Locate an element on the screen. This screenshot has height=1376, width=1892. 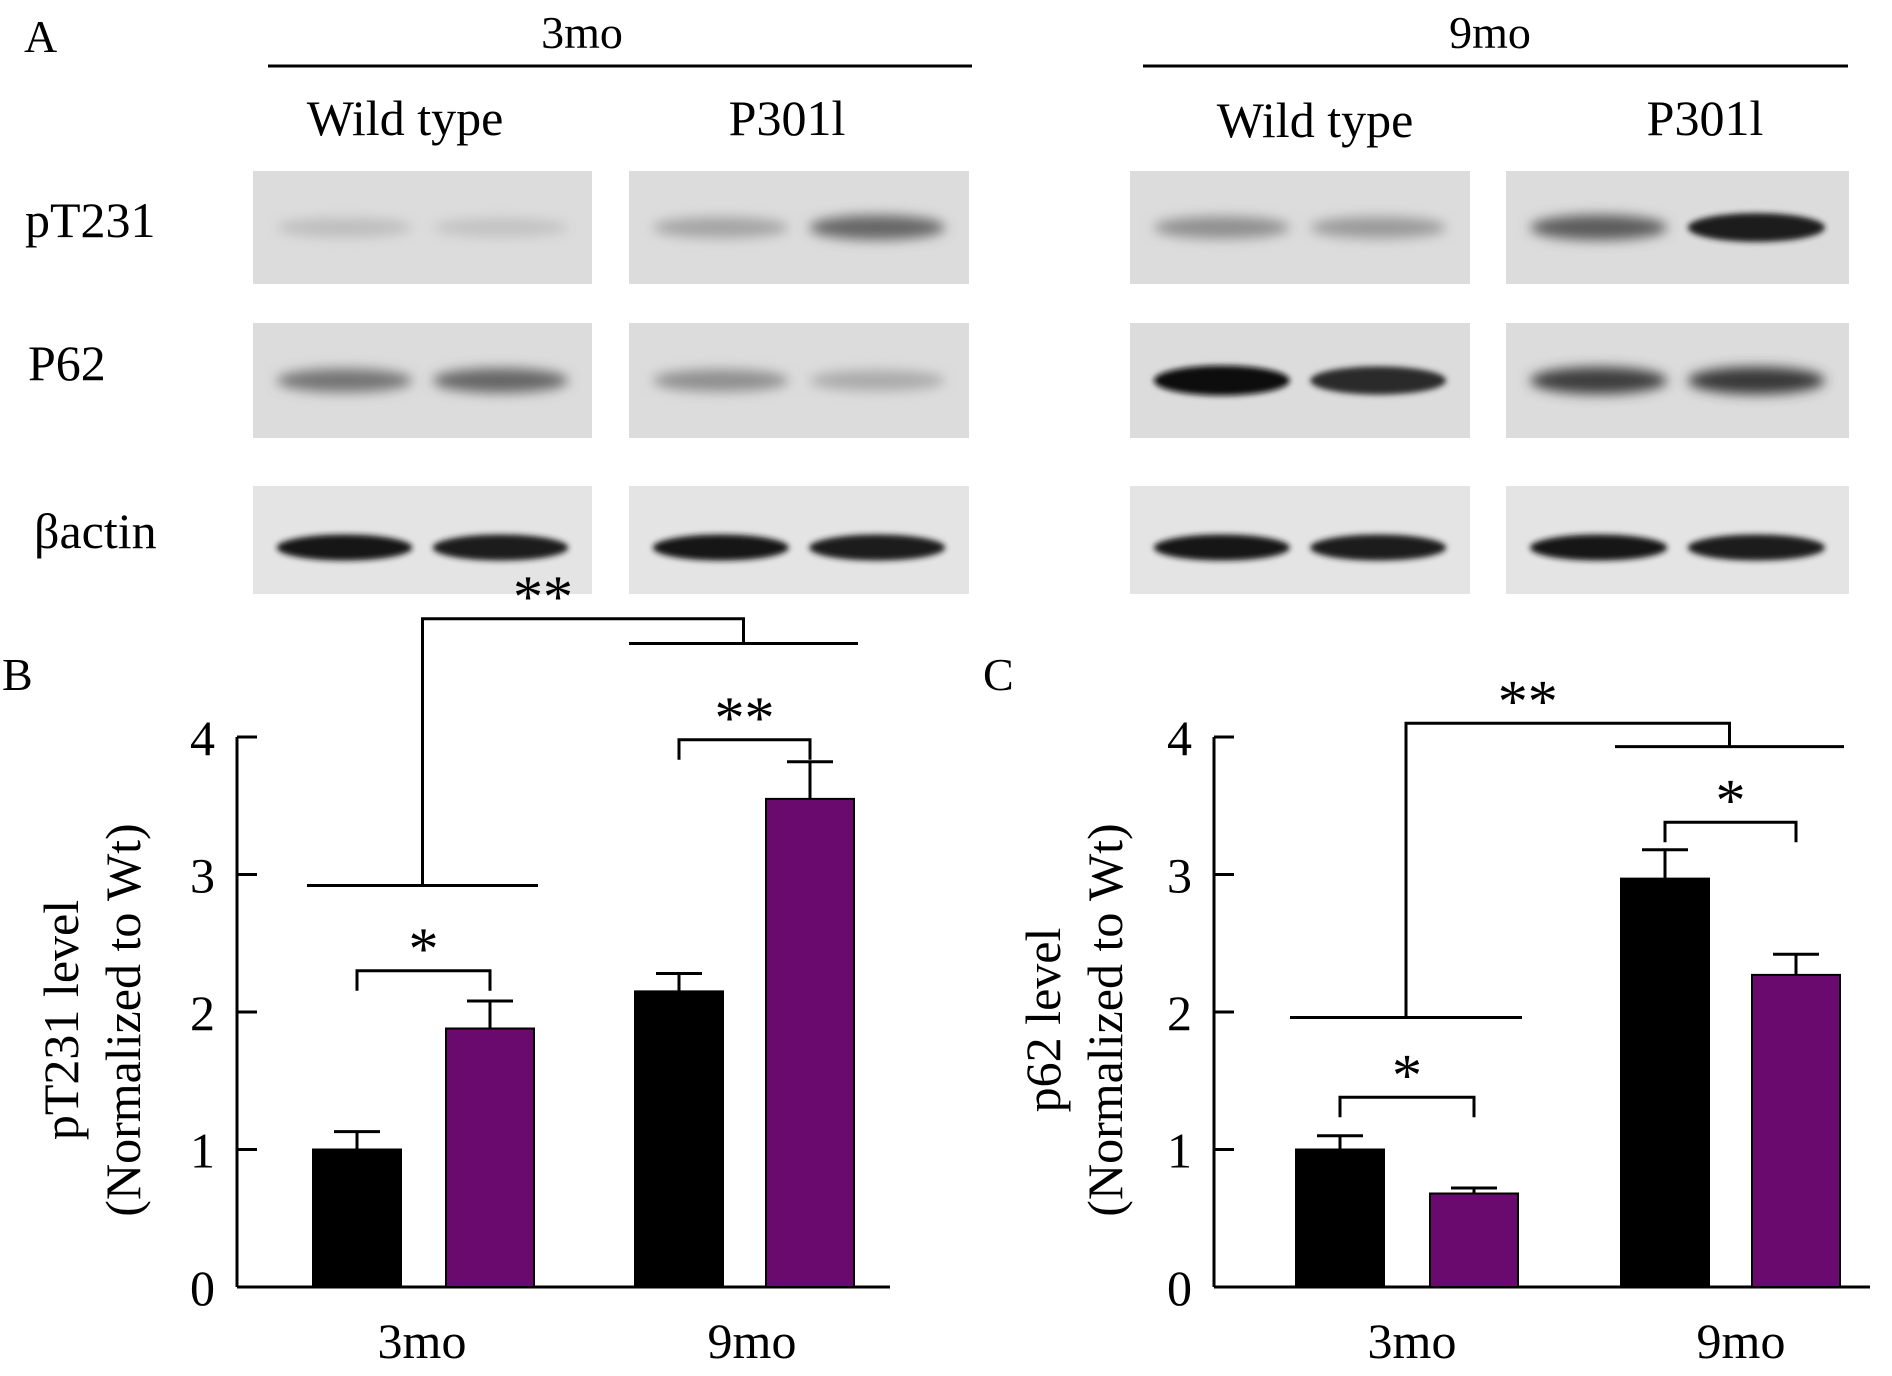
blot-label-mutant-3mo: P301l is located at coordinates (787, 118).